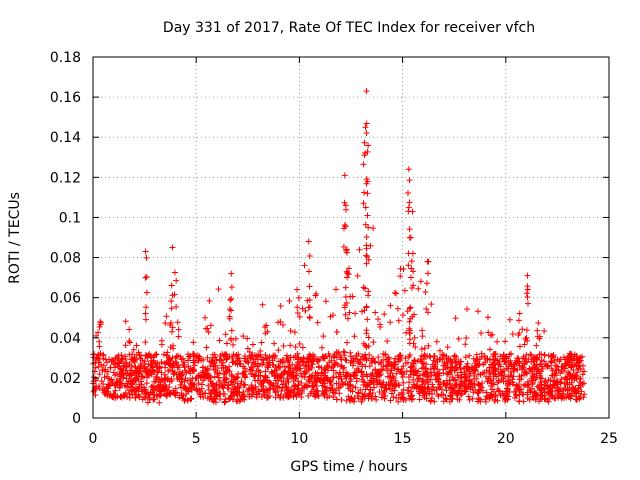 The image size is (640, 480). What do you see at coordinates (65, 339) in the screenshot?
I see `y-tick-label: 0.04` at bounding box center [65, 339].